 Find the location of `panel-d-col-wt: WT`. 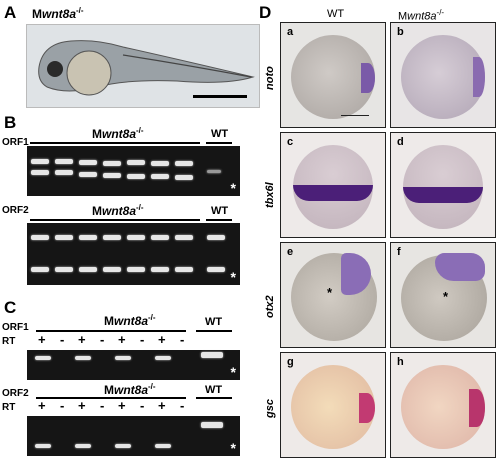

panel-d-col-wt: WT is located at coordinates (336, 14).